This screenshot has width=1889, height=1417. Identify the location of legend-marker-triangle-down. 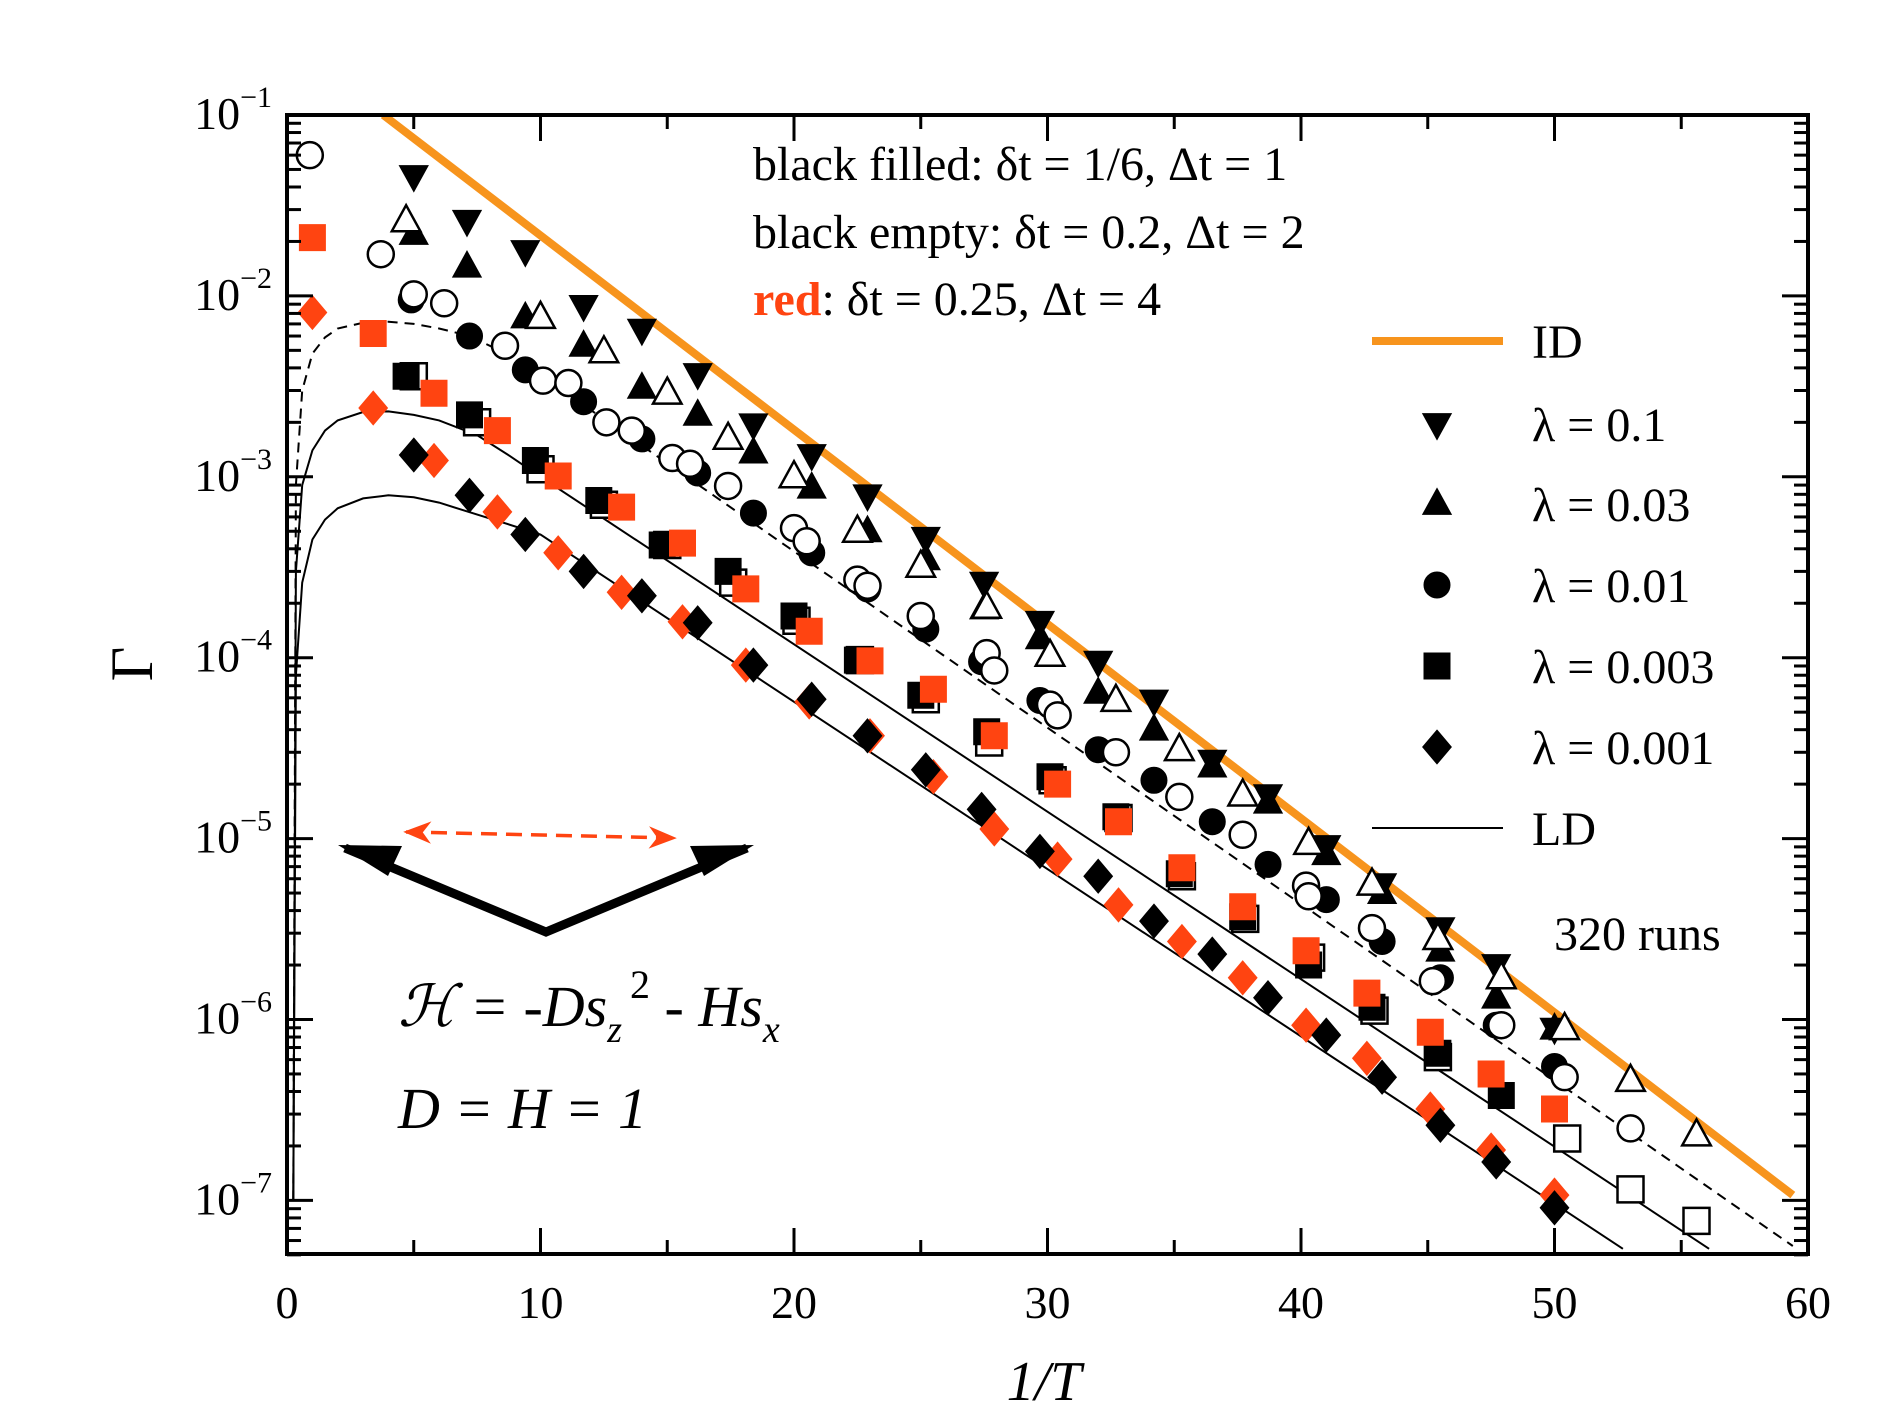
(1437, 427).